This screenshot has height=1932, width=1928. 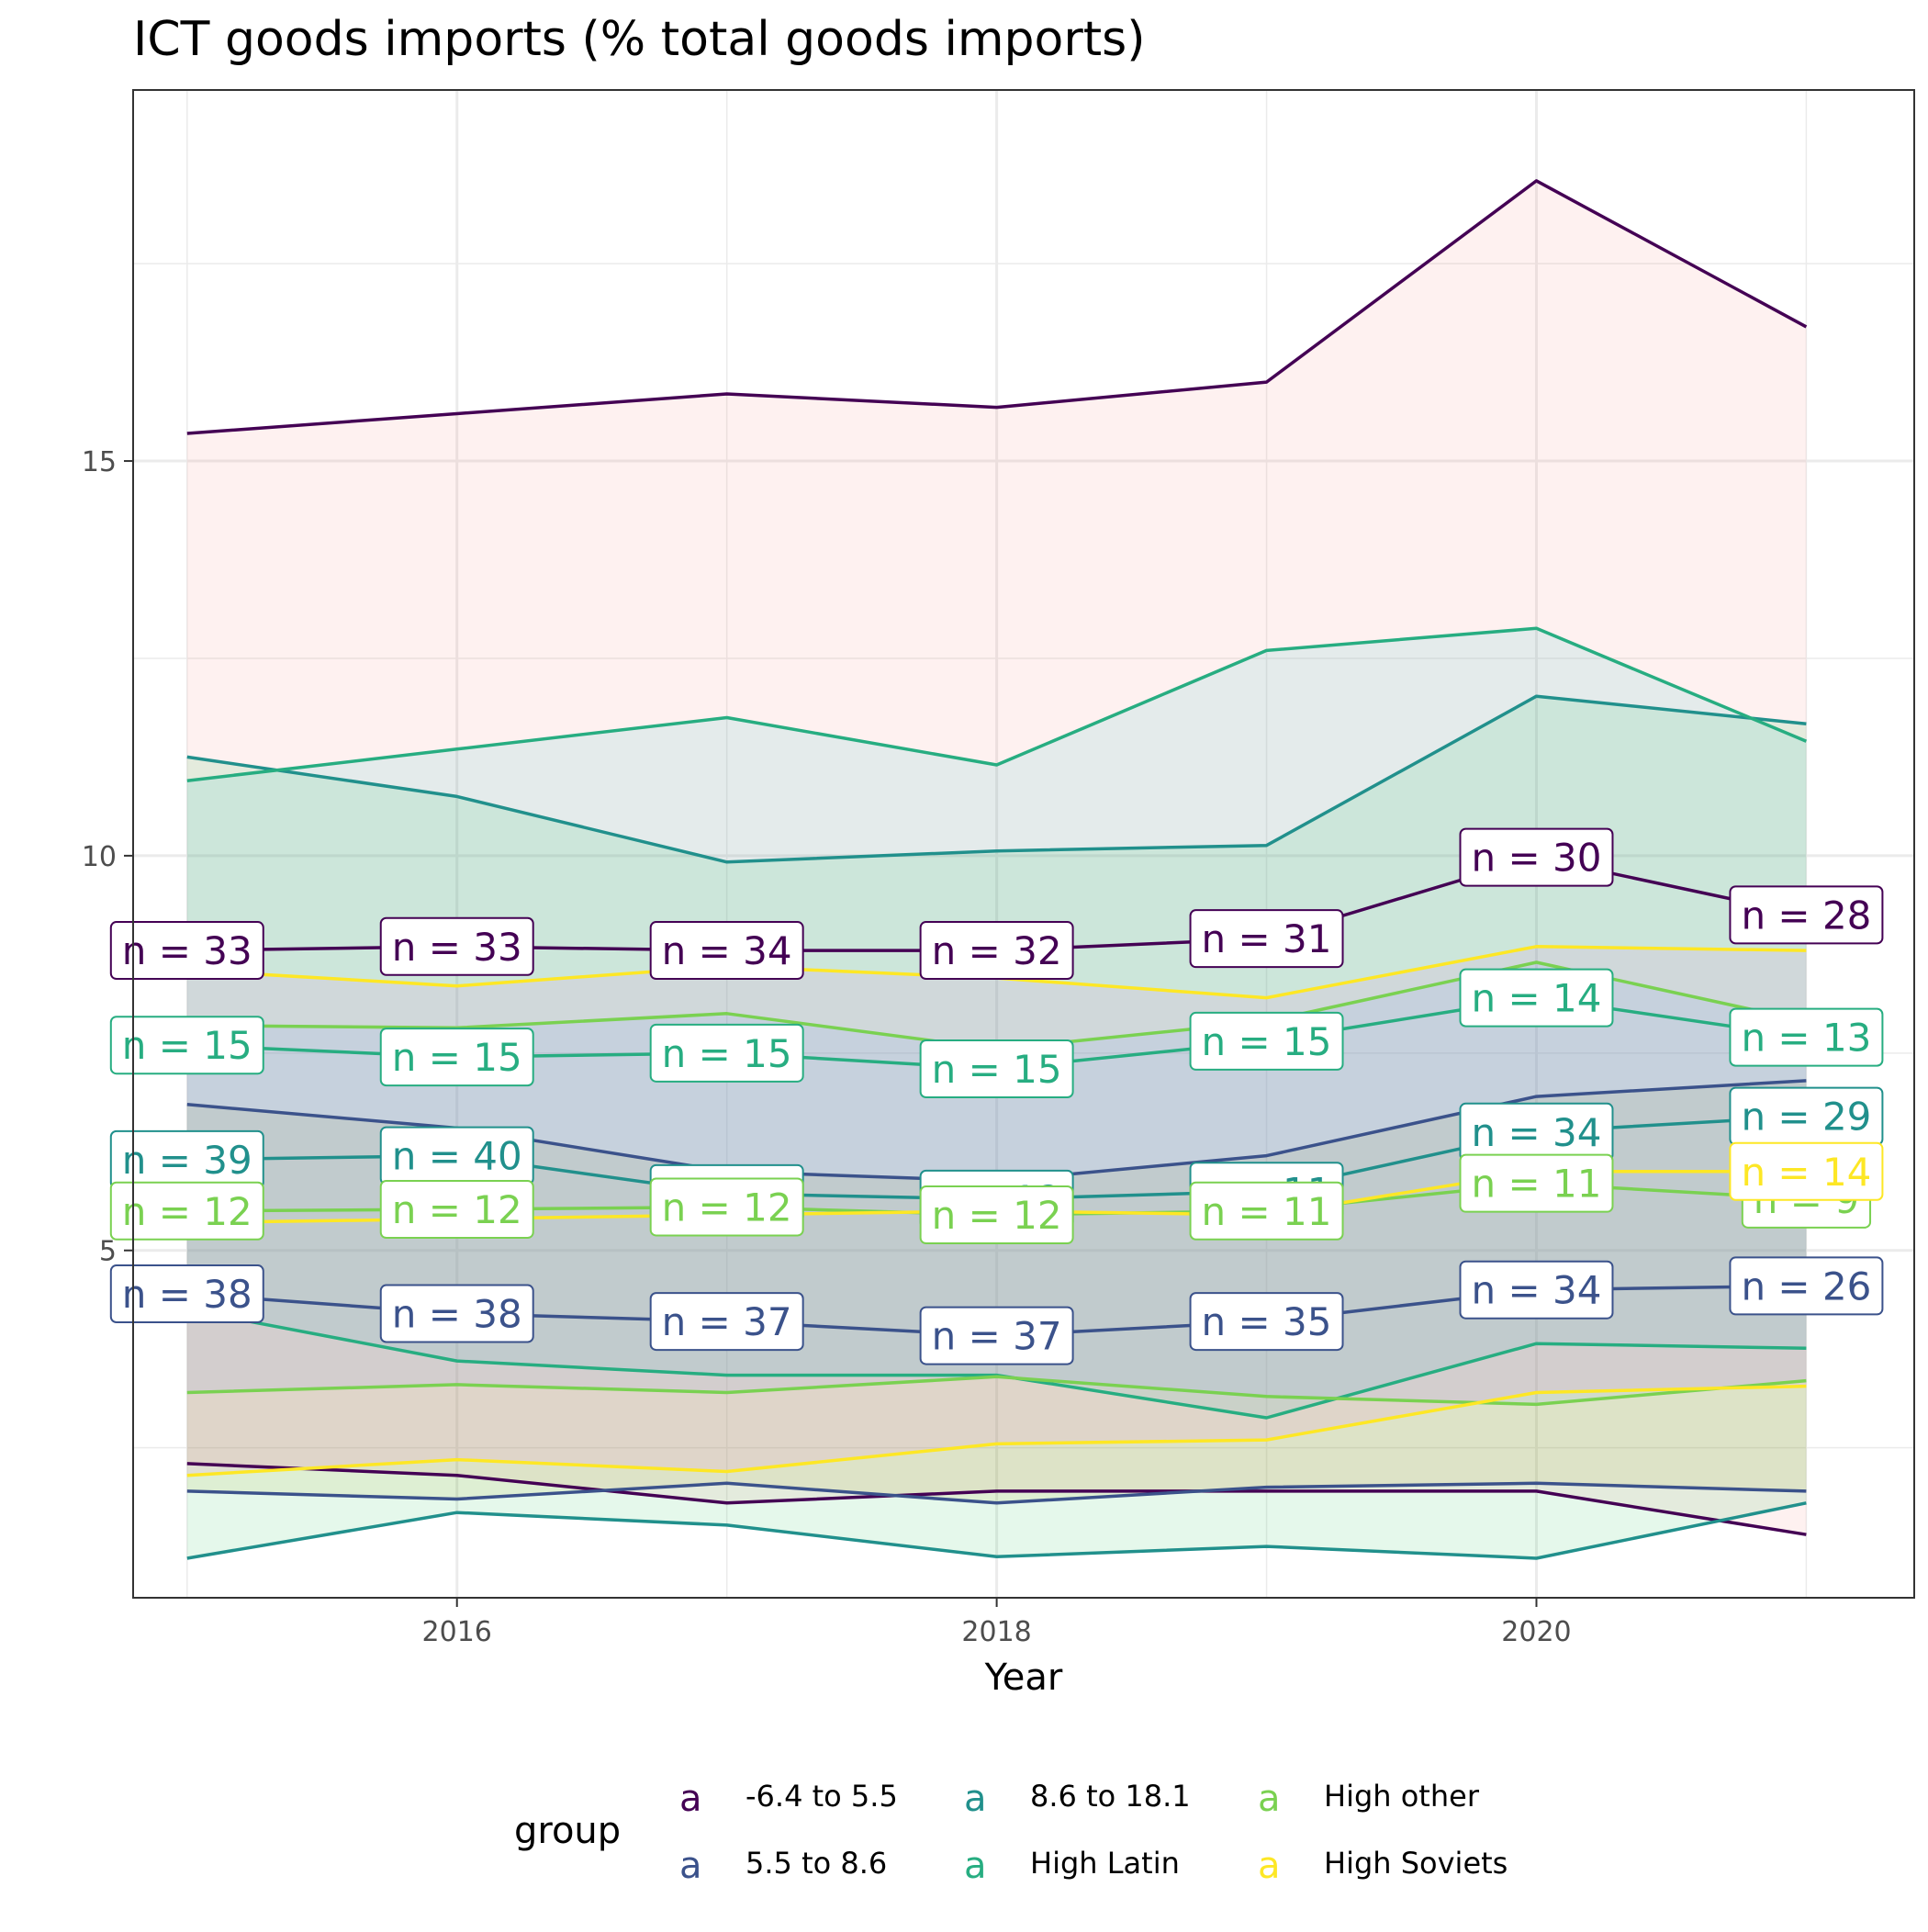 I want to click on legend-entry-6-4-to-5-5: a -6.4 to 5.5, so click(x=788, y=1799).